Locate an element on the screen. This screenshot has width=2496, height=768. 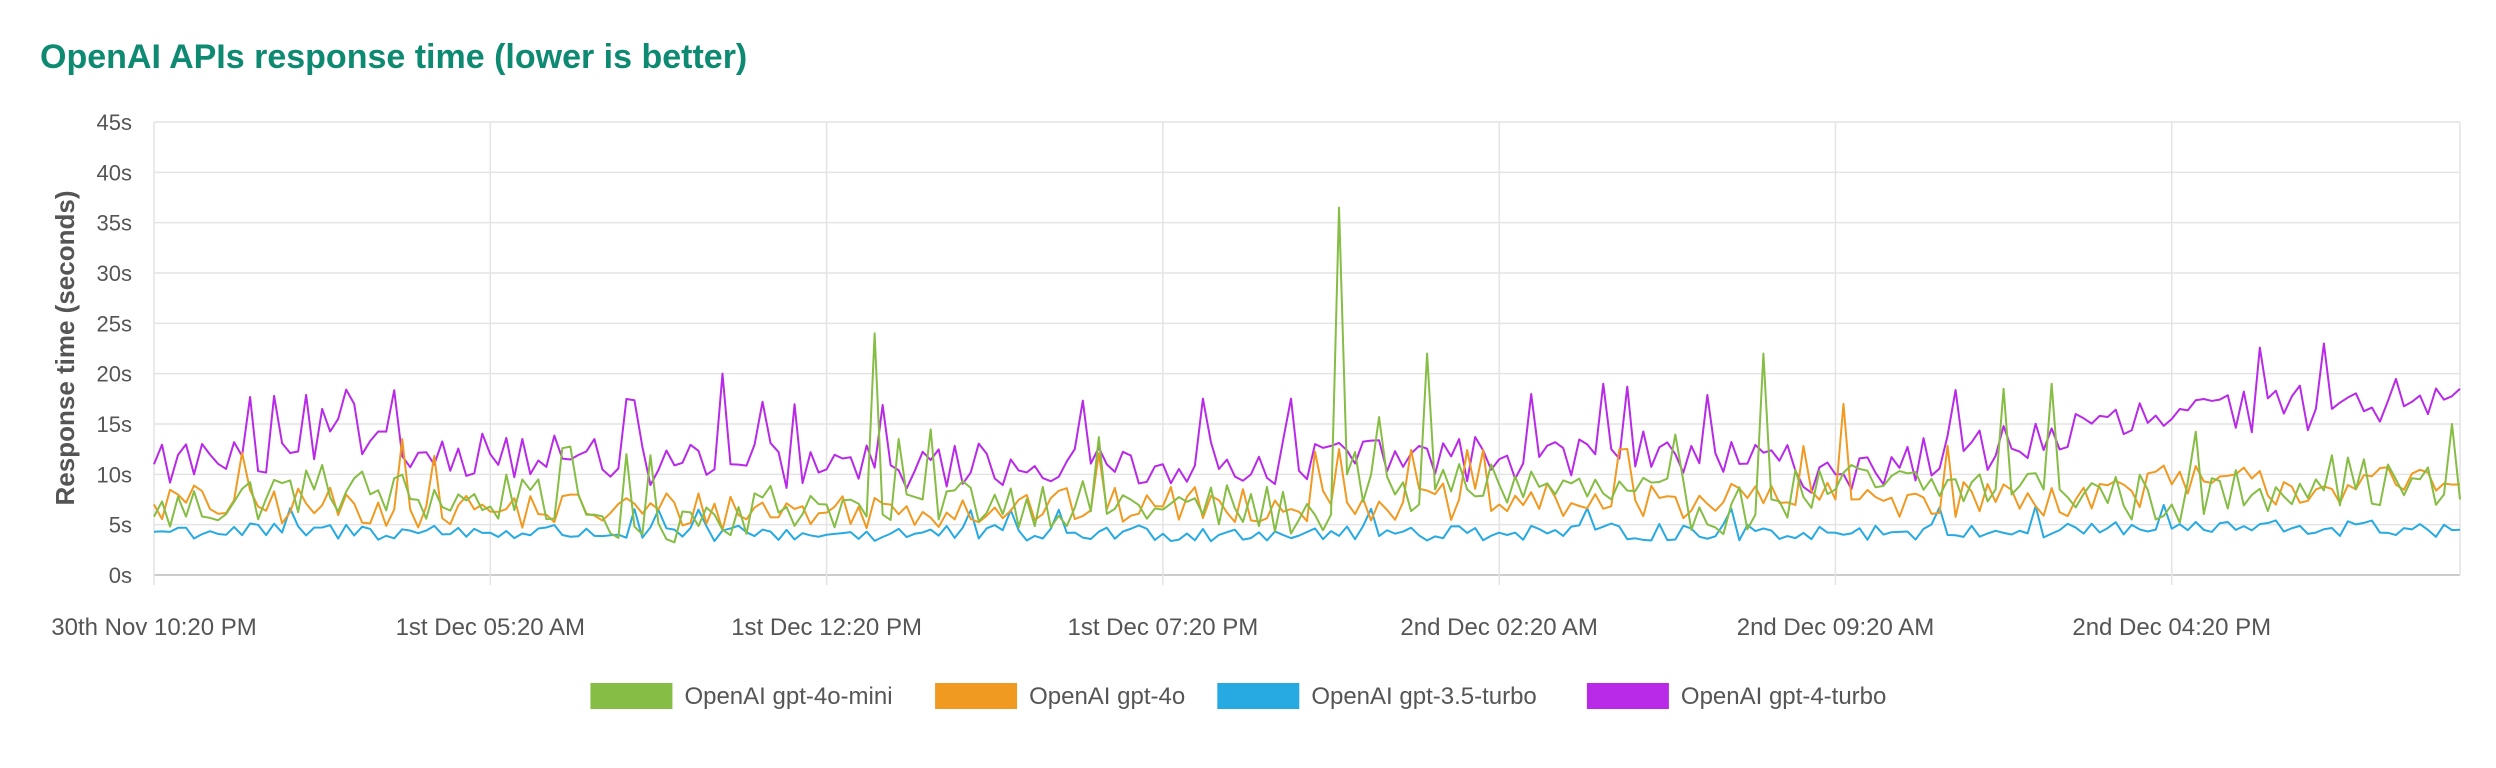
legend-label: OpenAI gpt-4o is located at coordinates (1107, 696).